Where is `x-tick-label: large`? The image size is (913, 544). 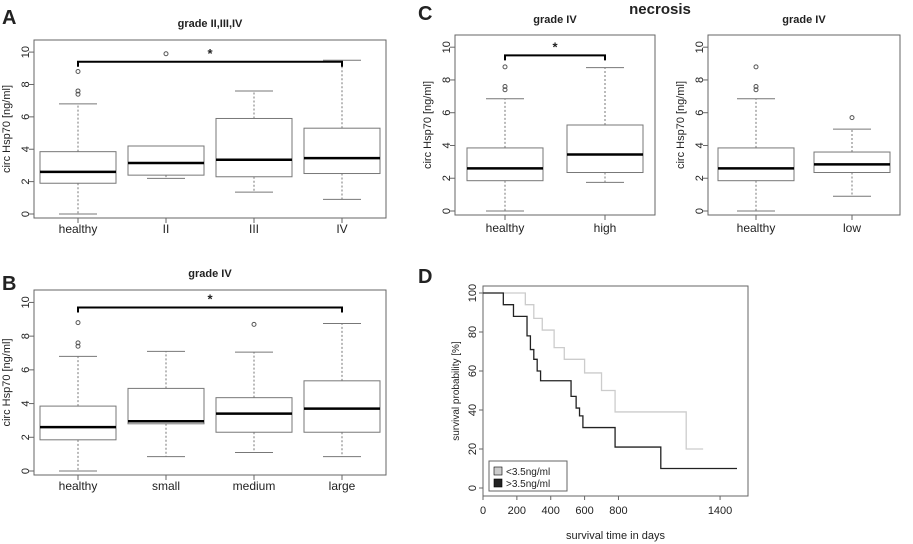 x-tick-label: large is located at coordinates (342, 486).